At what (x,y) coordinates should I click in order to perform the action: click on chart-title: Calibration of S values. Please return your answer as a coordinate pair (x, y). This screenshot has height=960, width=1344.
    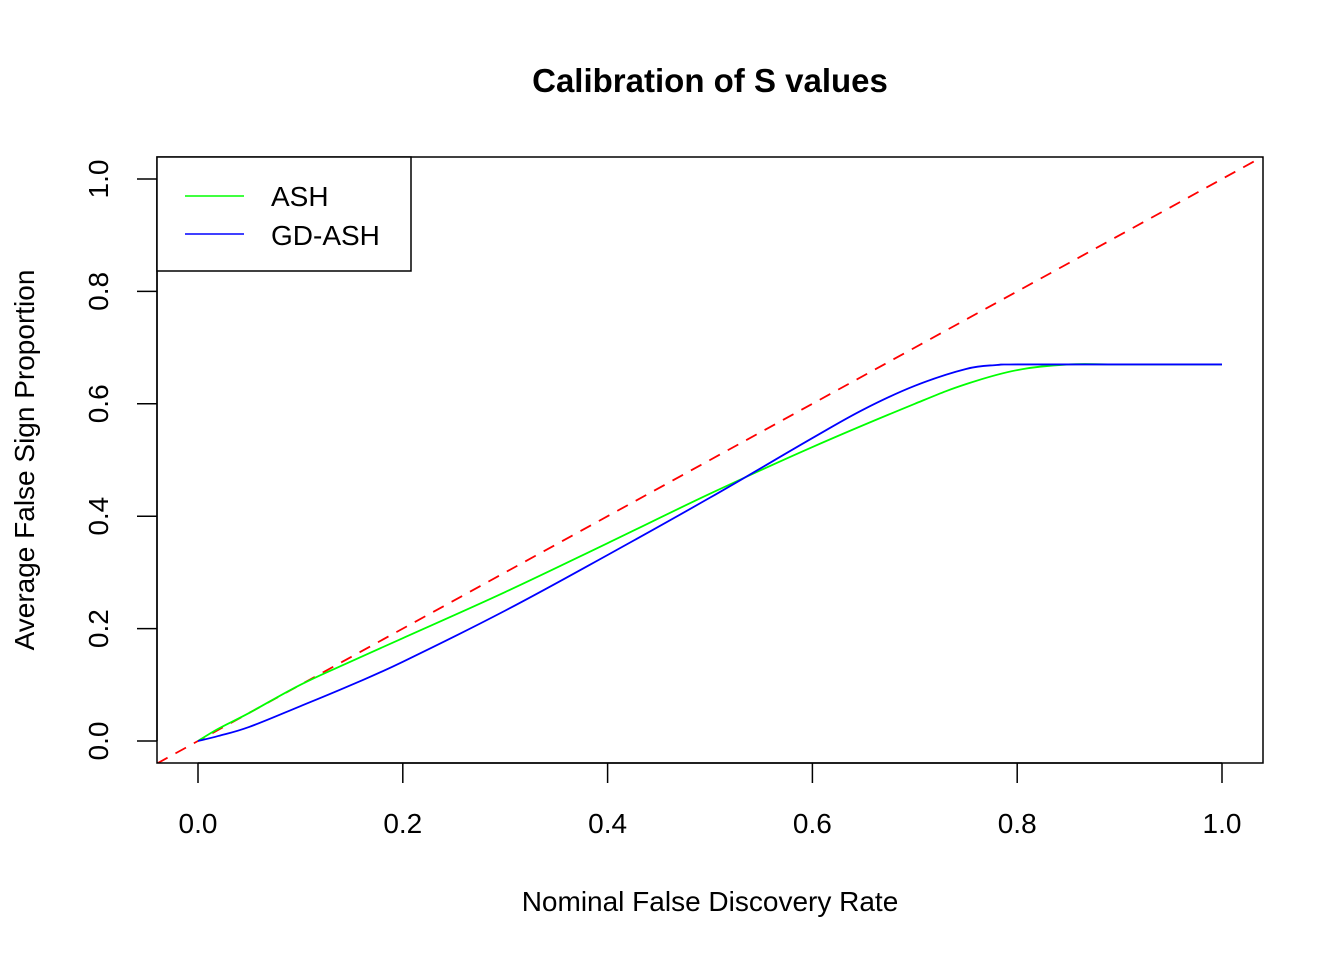
    Looking at the image, I should click on (710, 80).